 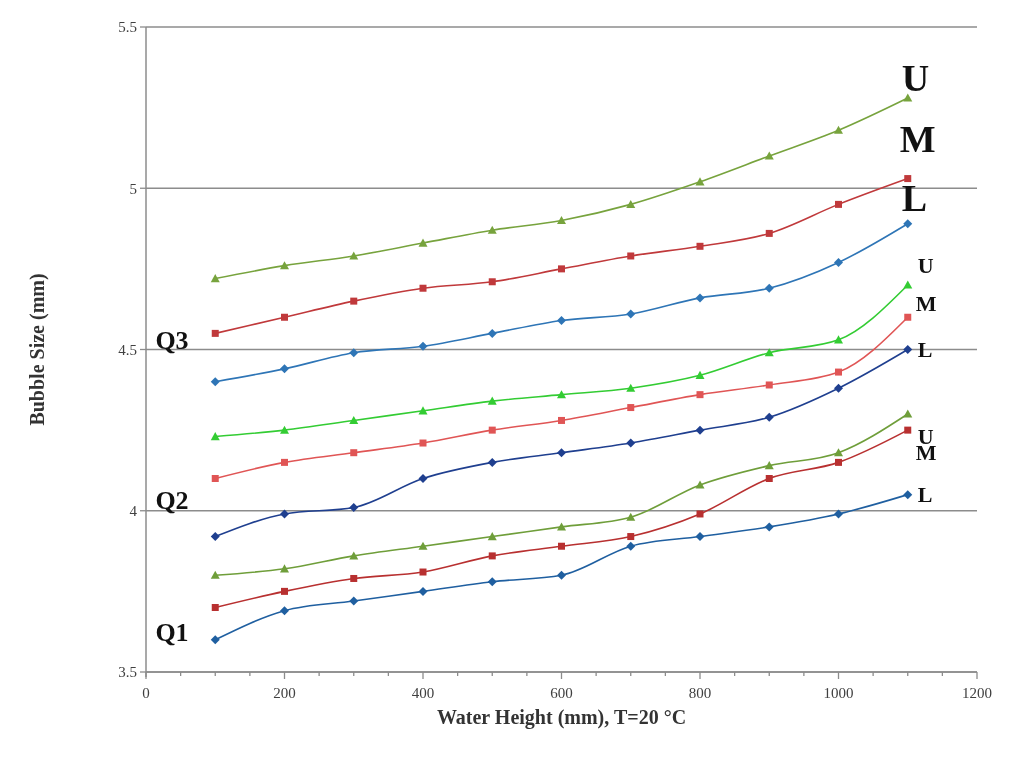 What do you see at coordinates (172, 633) in the screenshot?
I see `annotation: Q1` at bounding box center [172, 633].